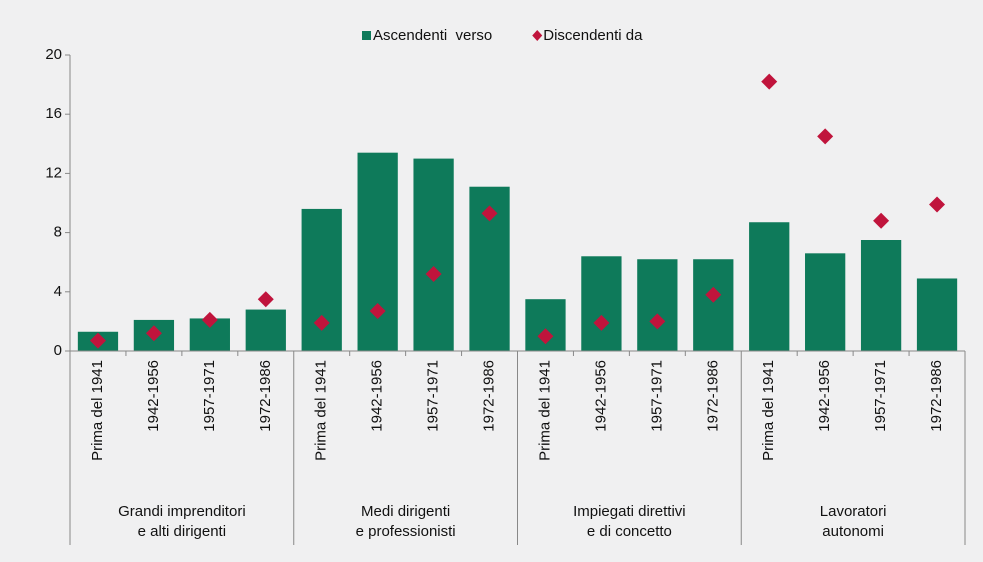 This screenshot has height=562, width=983. What do you see at coordinates (53, 172) in the screenshot?
I see `y-tick-label: 12` at bounding box center [53, 172].